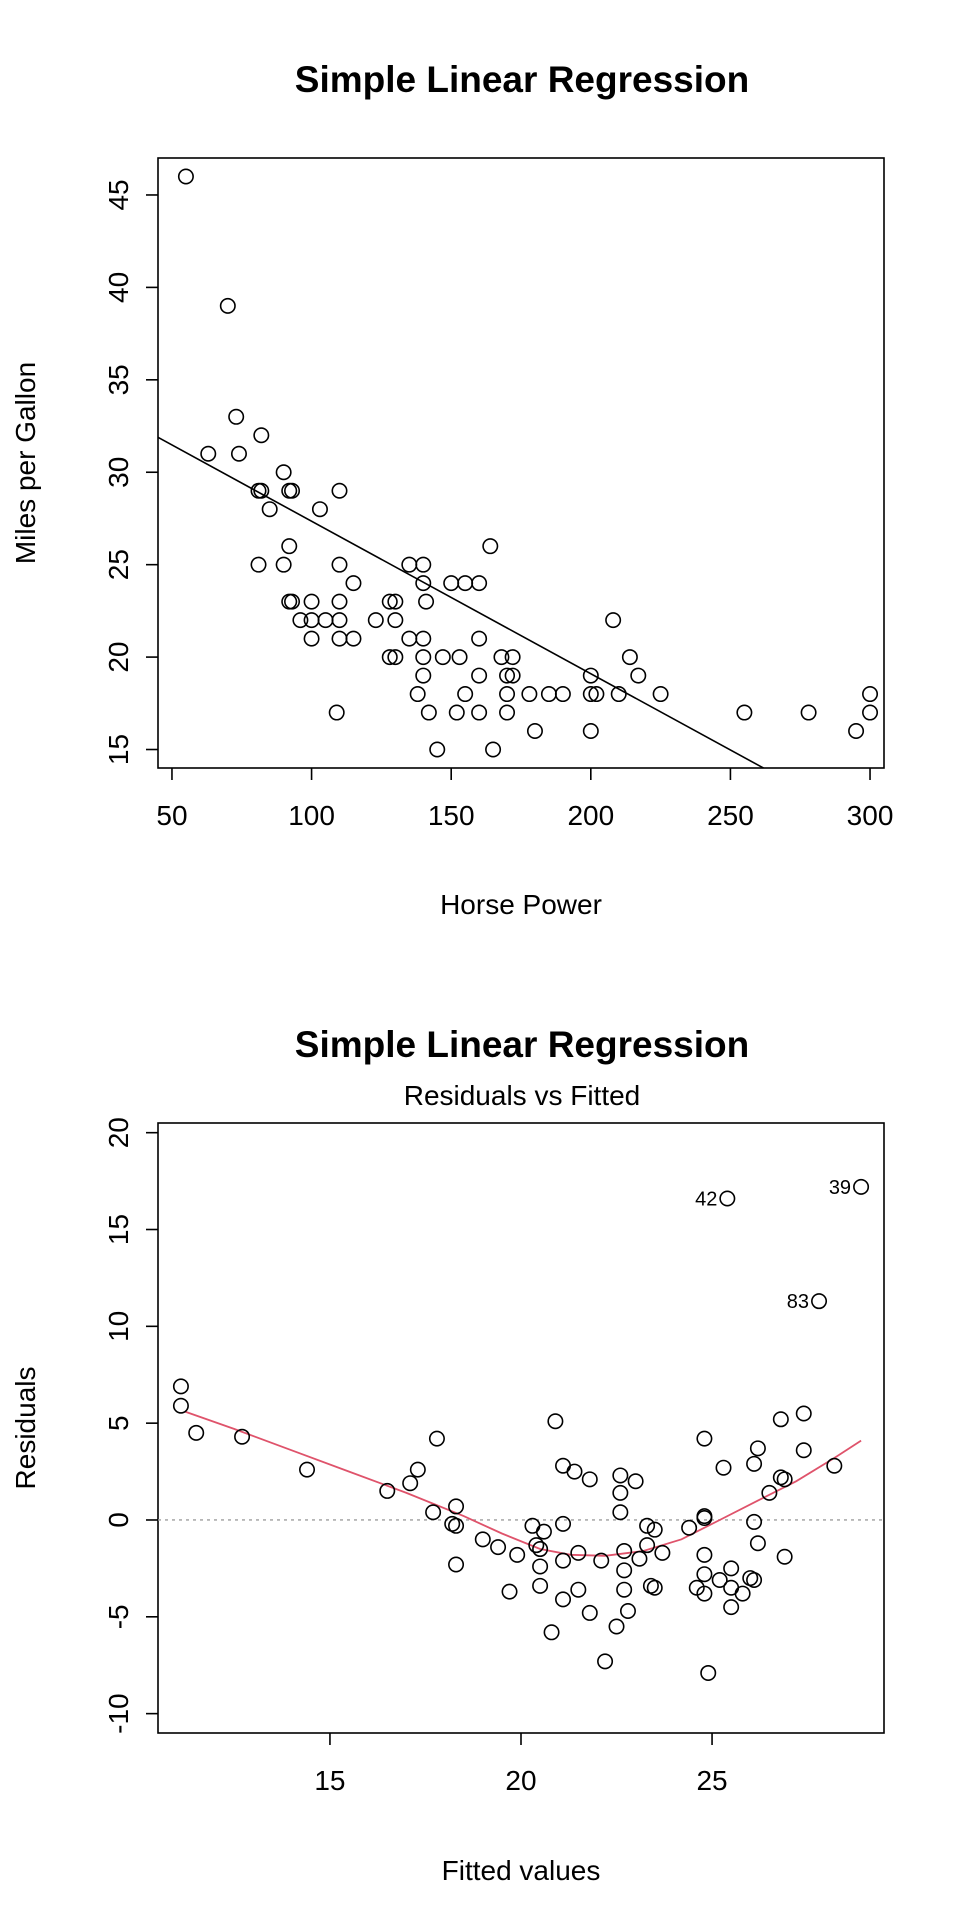 This screenshot has width=960, height=1920. I want to click on point-label: 42, so click(706, 1200).